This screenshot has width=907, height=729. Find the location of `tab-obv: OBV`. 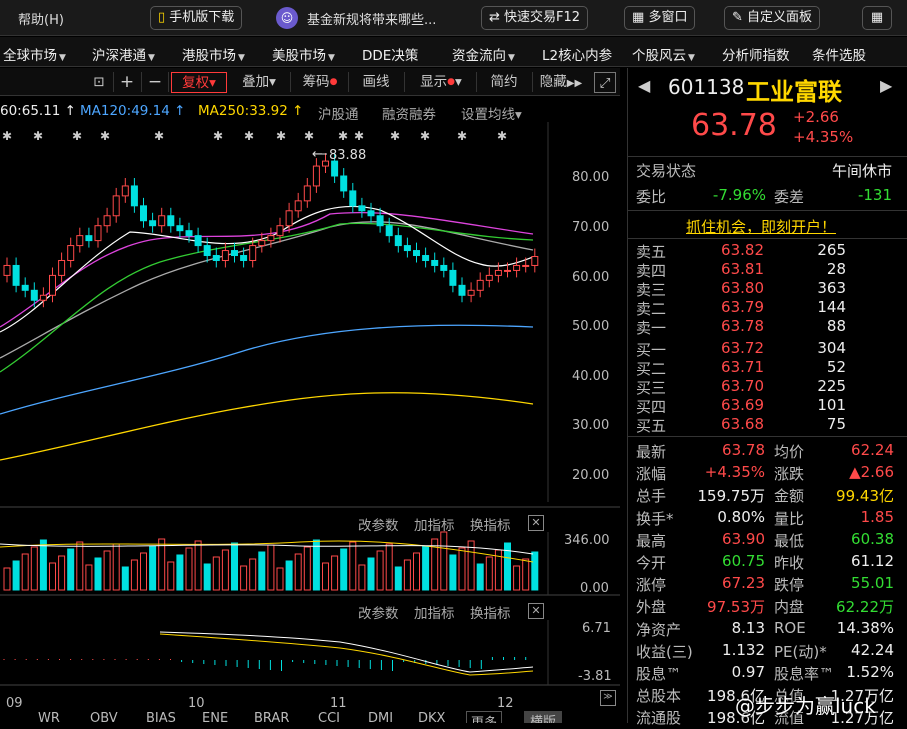

tab-obv: OBV is located at coordinates (104, 717).